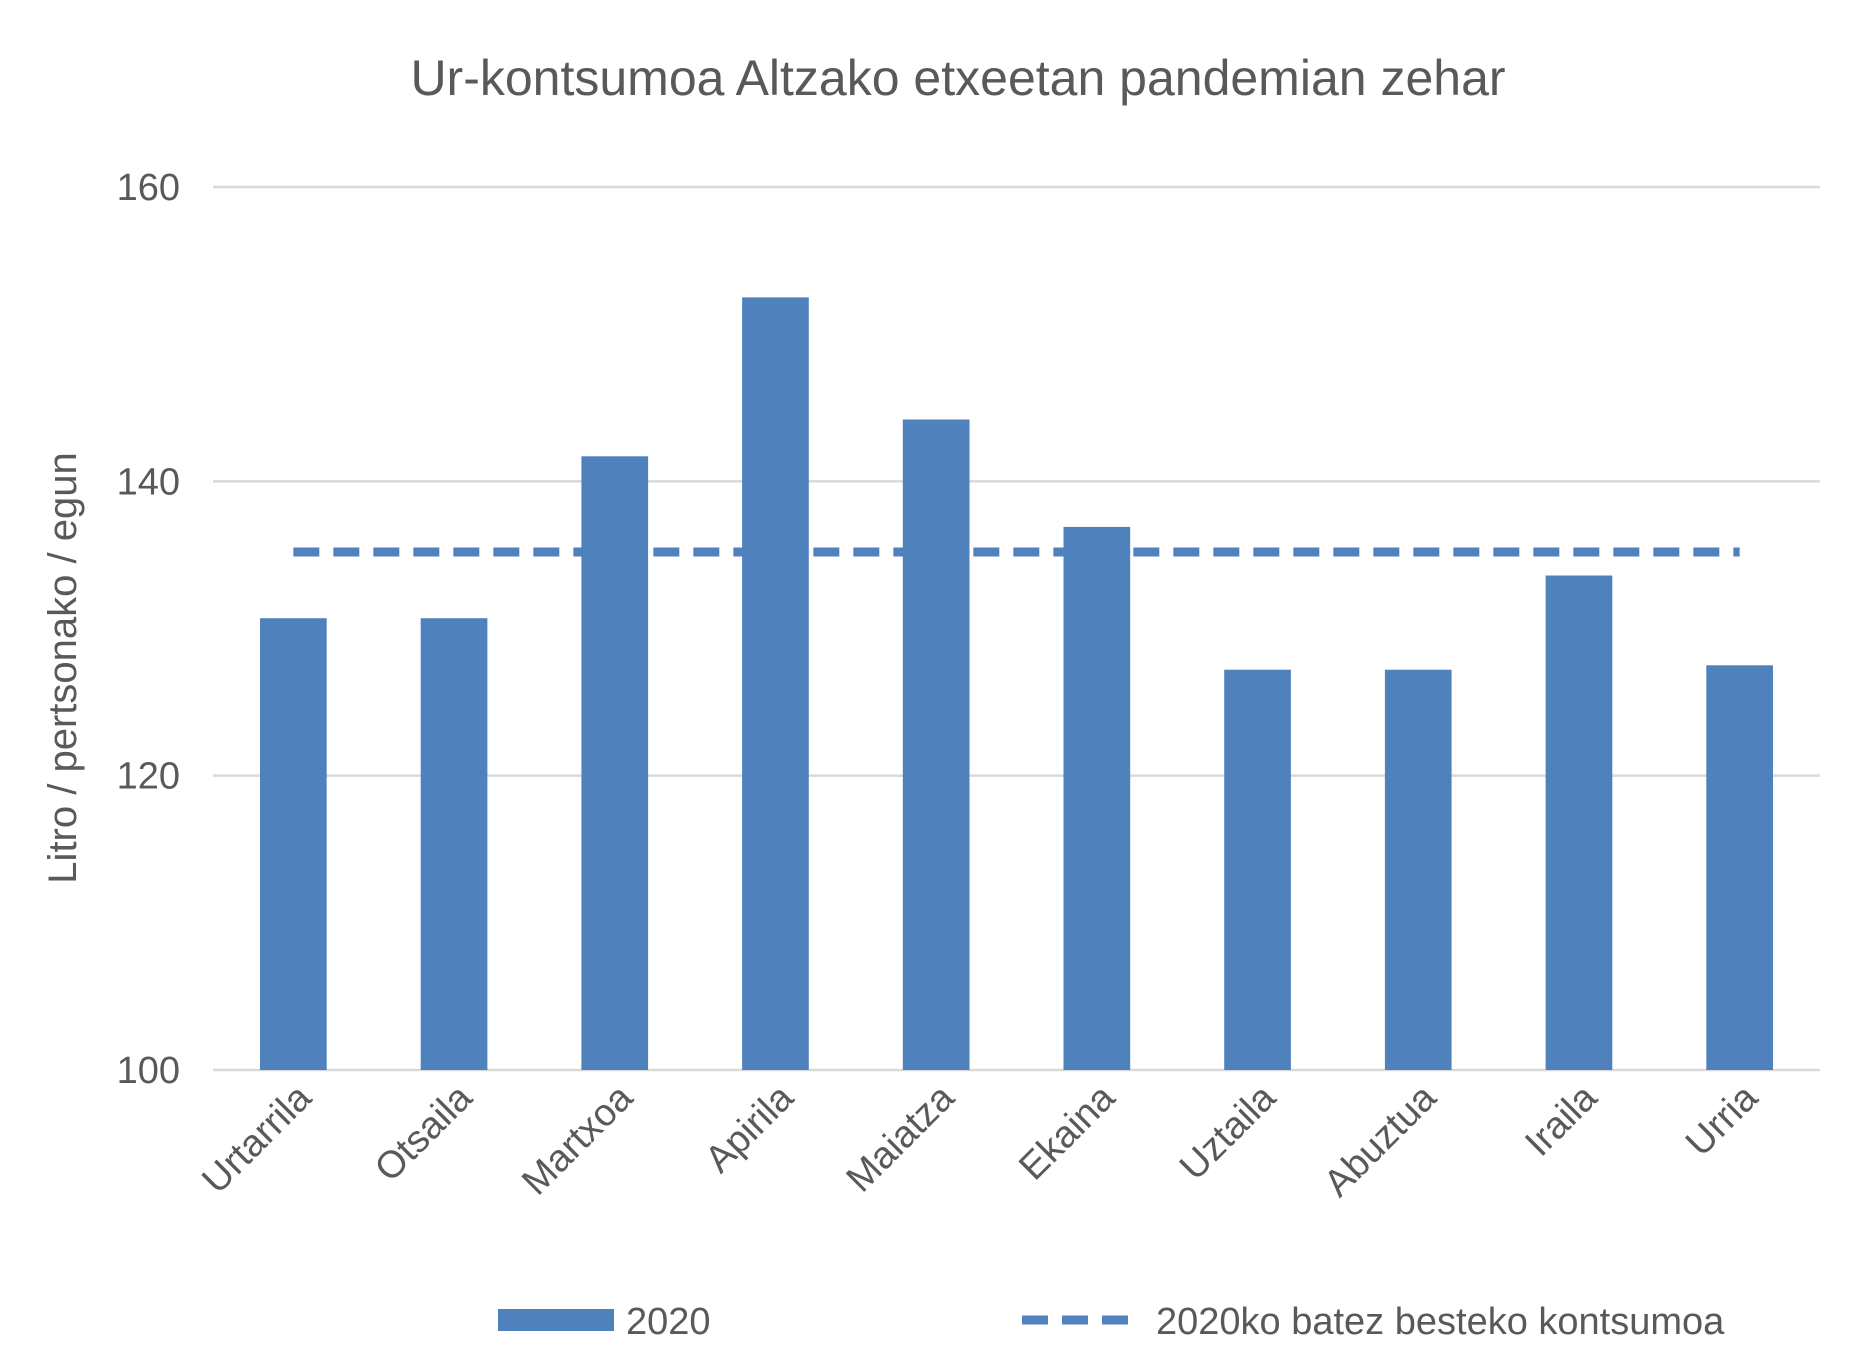 This screenshot has height=1367, width=1869. I want to click on x-tick-label: Otsaila, so click(424, 1133).